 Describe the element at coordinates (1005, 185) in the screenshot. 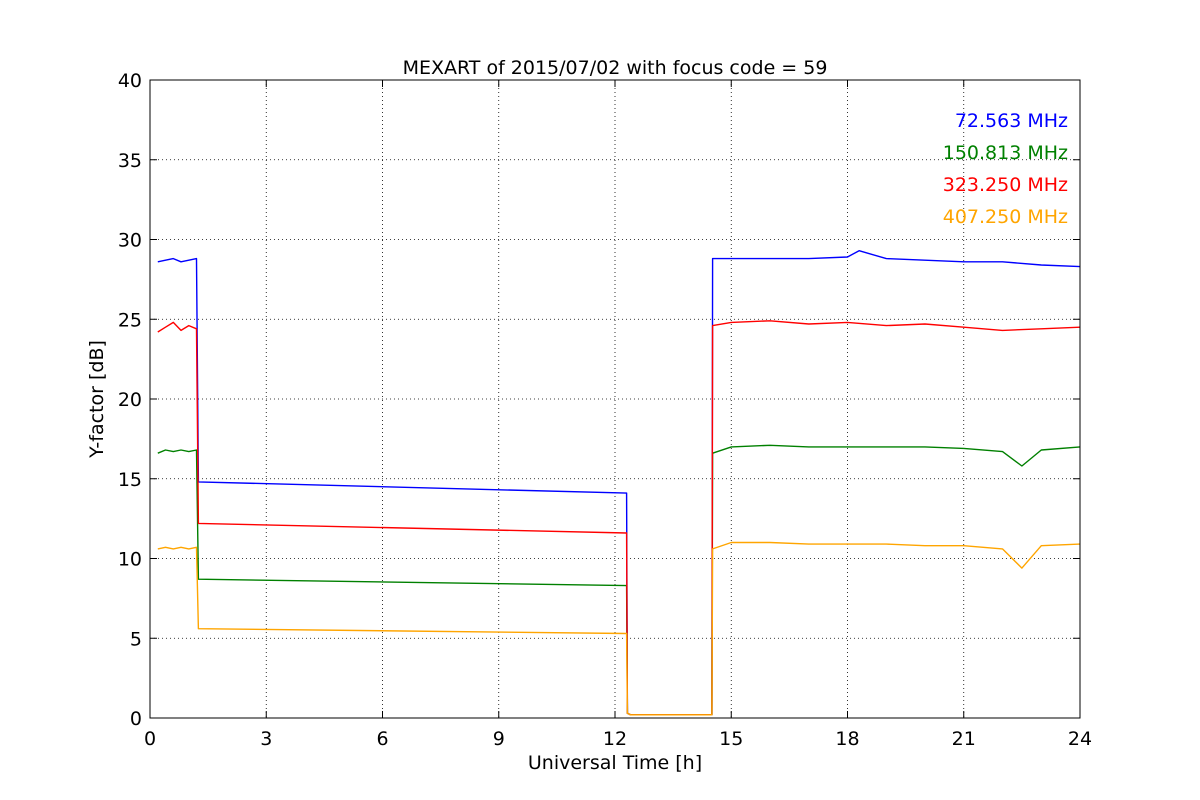

I see `legend-entry: 323.250 MHz` at that location.